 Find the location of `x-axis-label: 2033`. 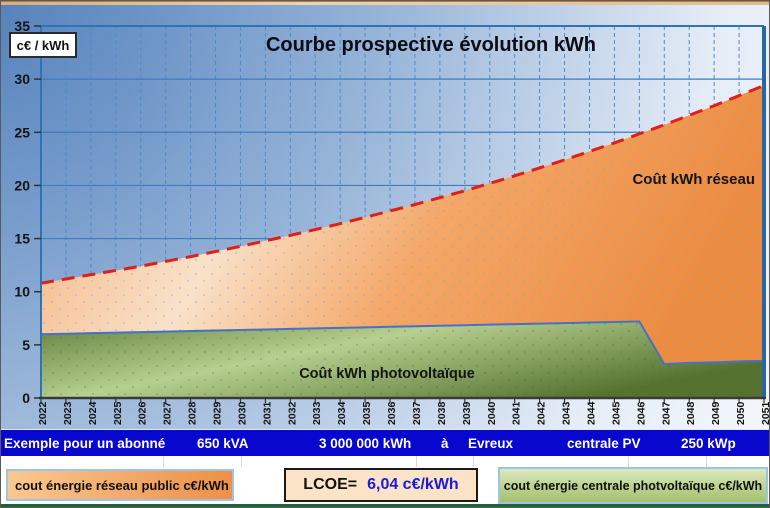

x-axis-label: 2033 is located at coordinates (317, 413).